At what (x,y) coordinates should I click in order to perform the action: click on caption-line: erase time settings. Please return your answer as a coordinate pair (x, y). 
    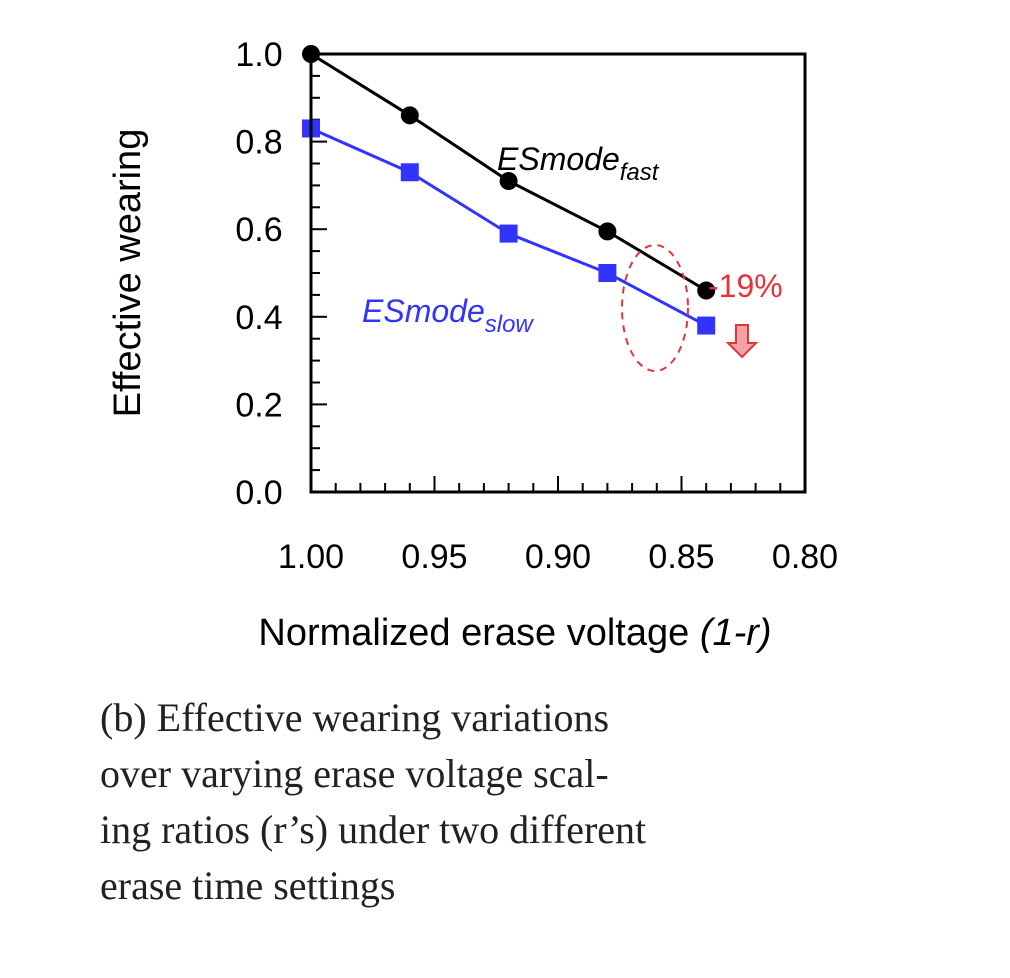
    Looking at the image, I should click on (248, 885).